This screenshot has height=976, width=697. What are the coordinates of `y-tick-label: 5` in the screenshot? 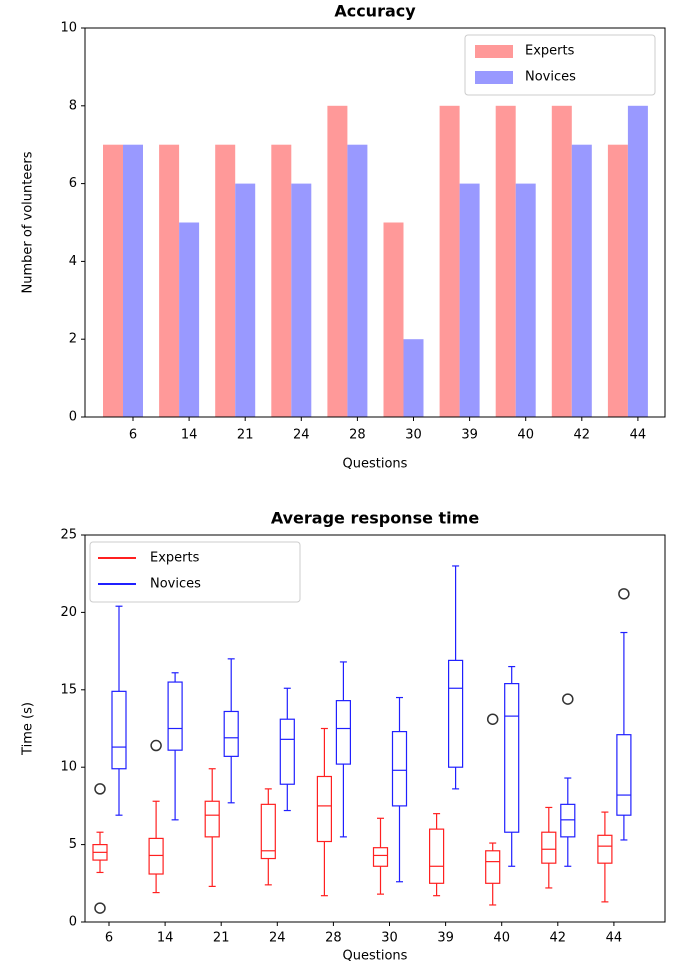 It's located at (73, 844).